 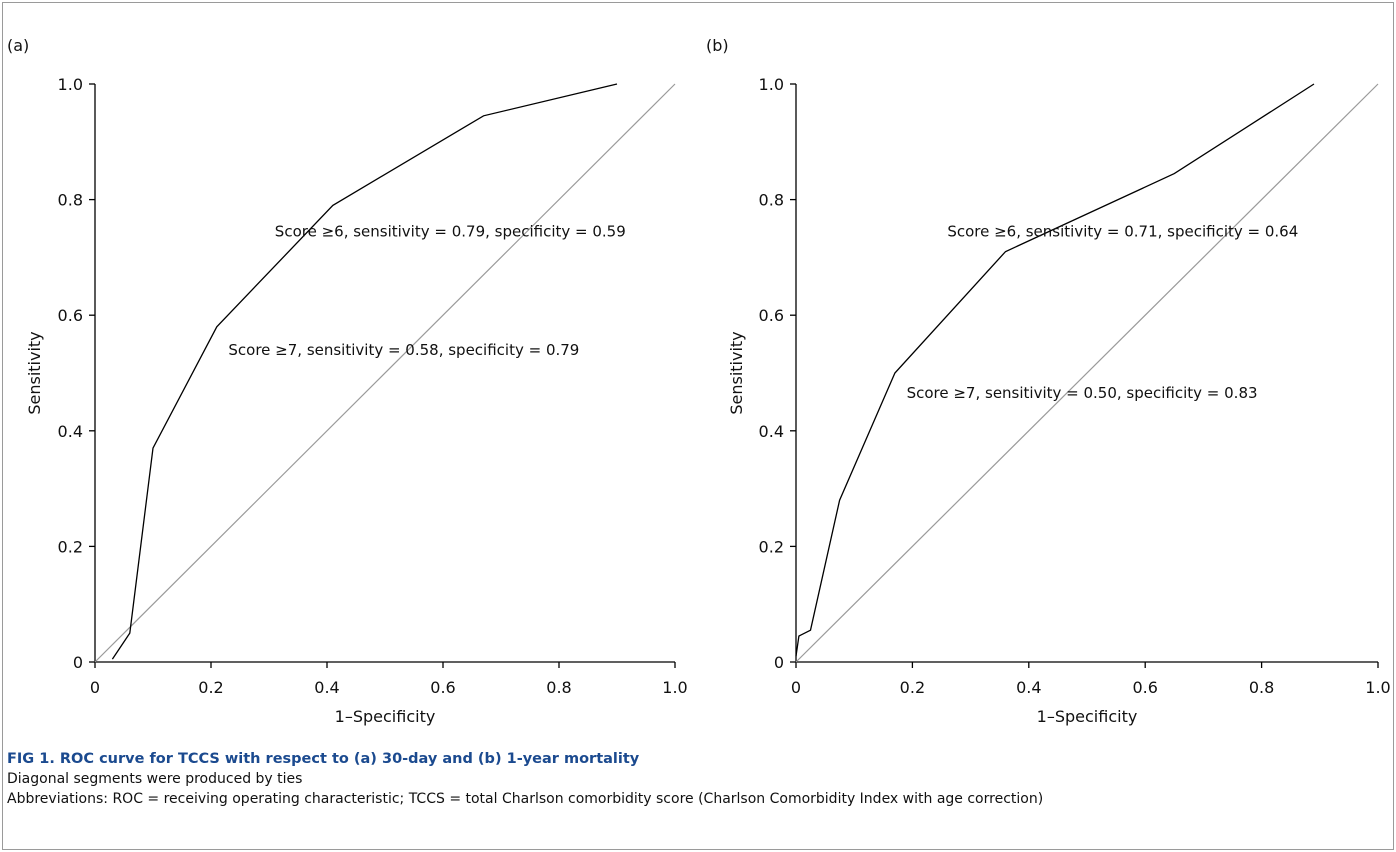 What do you see at coordinates (155, 779) in the screenshot?
I see `caption-note: Diagonal segments were produced by ties` at bounding box center [155, 779].